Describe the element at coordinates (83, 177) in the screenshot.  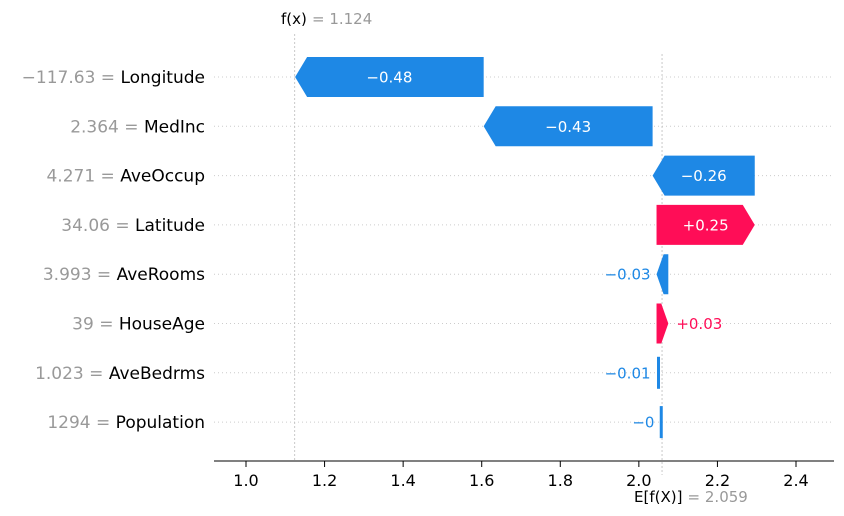
I see `feature-value: 4.271 =` at that location.